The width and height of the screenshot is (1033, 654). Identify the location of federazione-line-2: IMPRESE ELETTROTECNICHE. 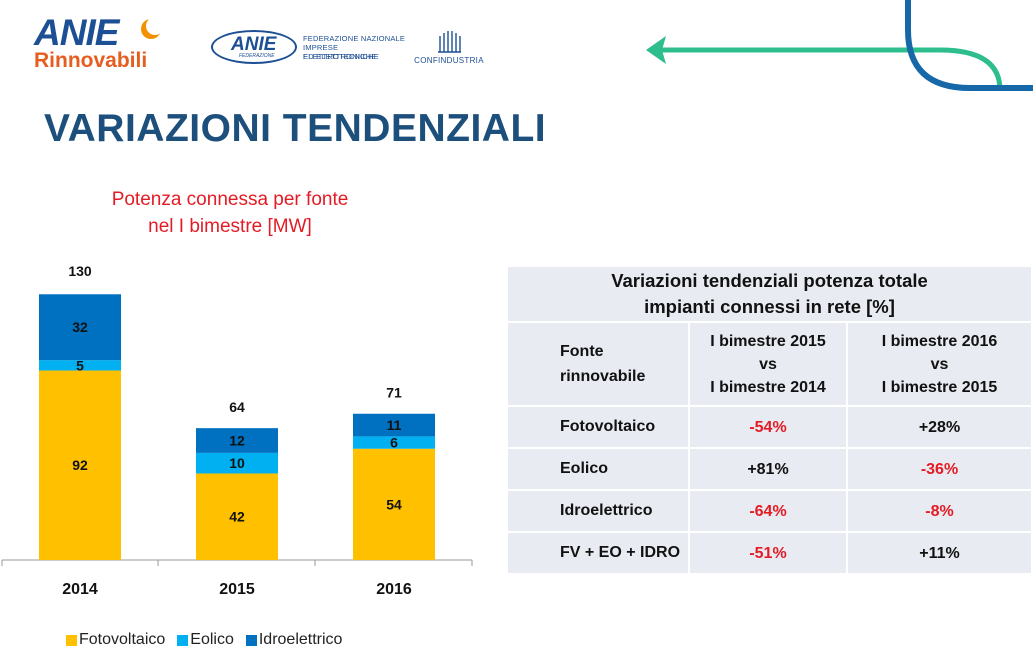
(341, 52).